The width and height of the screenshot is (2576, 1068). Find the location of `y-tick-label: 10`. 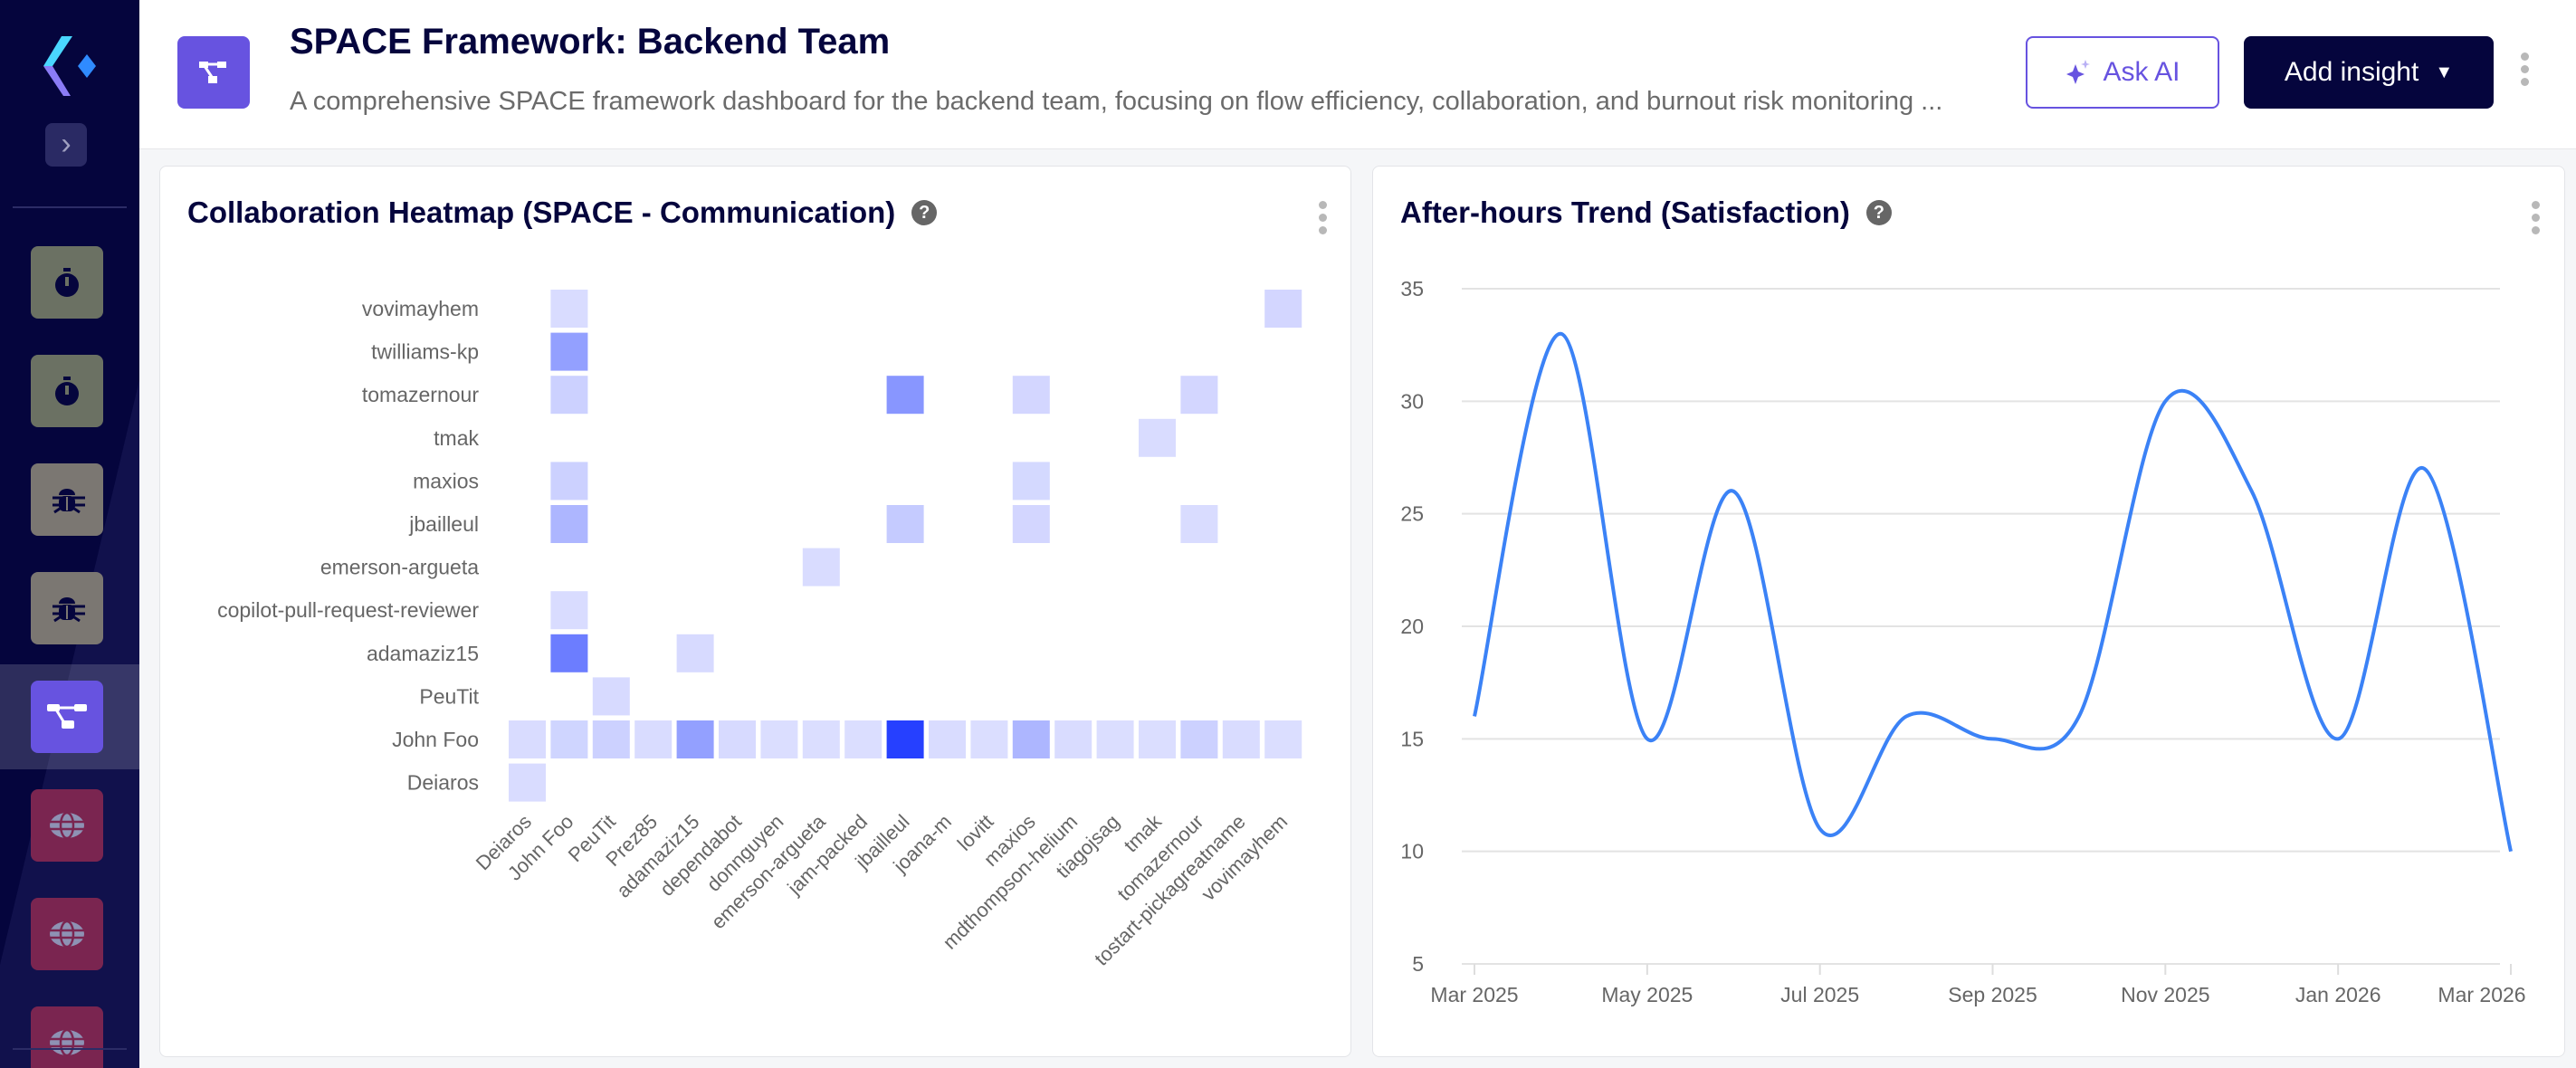

y-tick-label: 10 is located at coordinates (1412, 852).